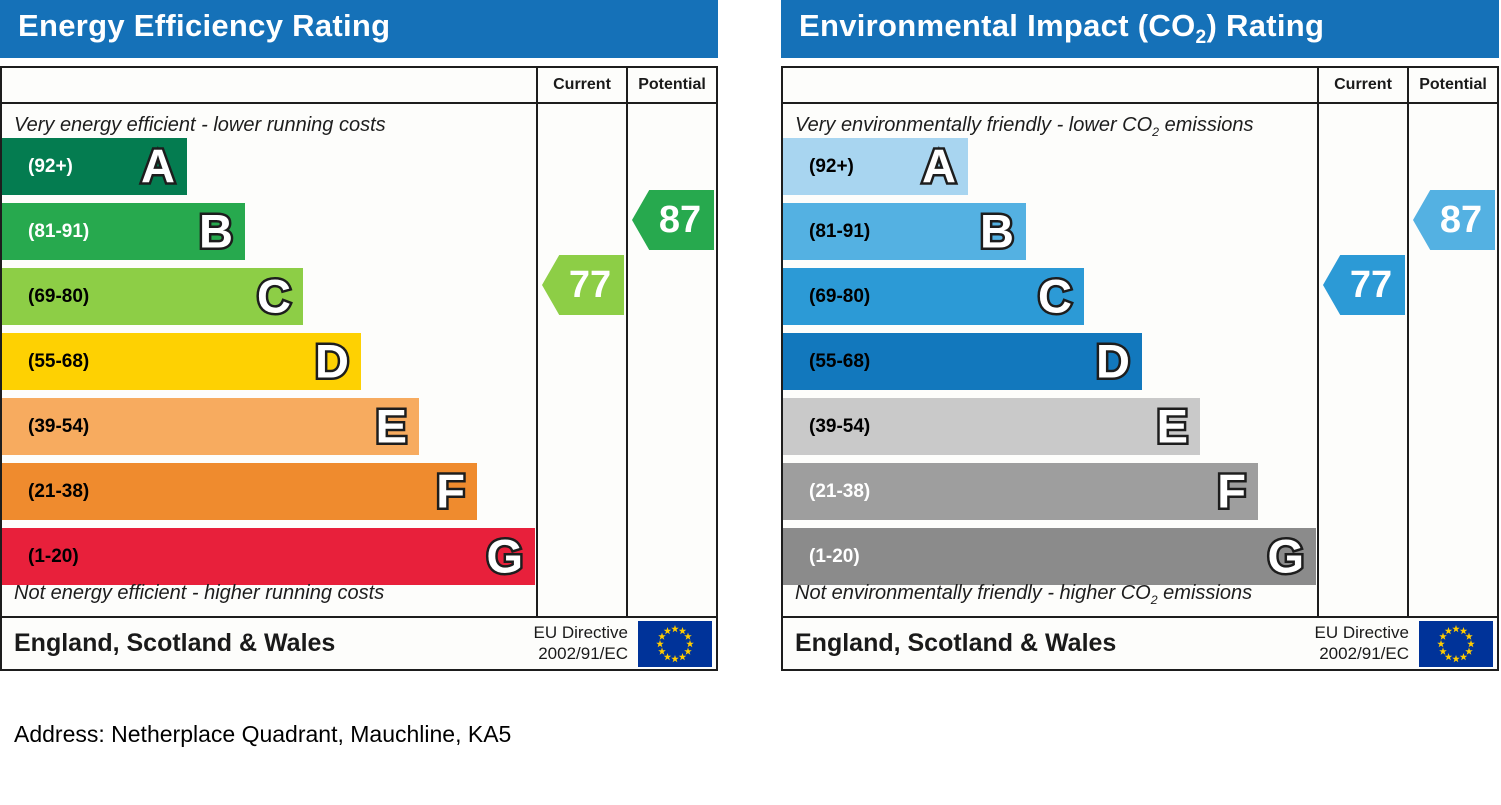  Describe the element at coordinates (204, 26) in the screenshot. I see `energy-title: Energy Efficiency Rating` at that location.